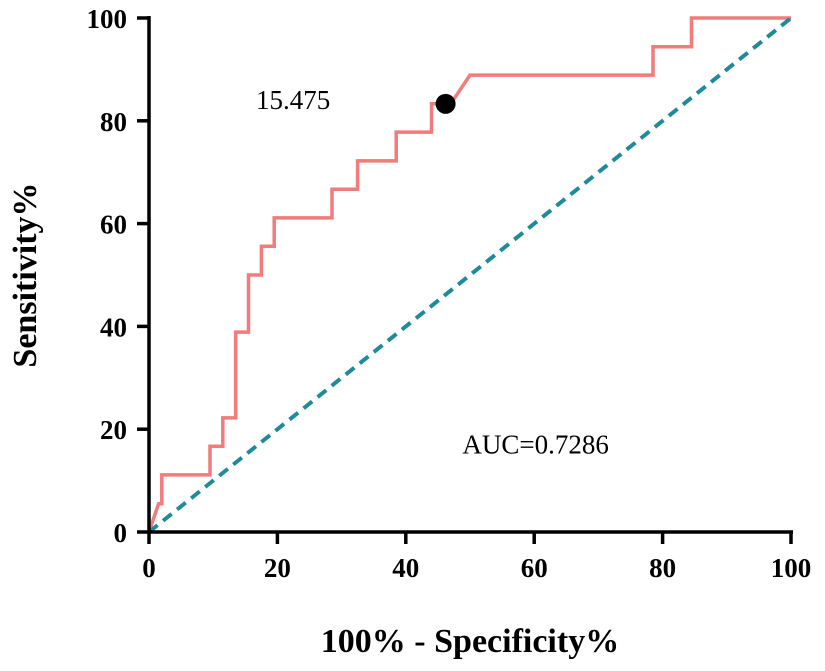 This screenshot has width=825, height=671. I want to click on y-axis-title: Sensitivity%, so click(25, 274).